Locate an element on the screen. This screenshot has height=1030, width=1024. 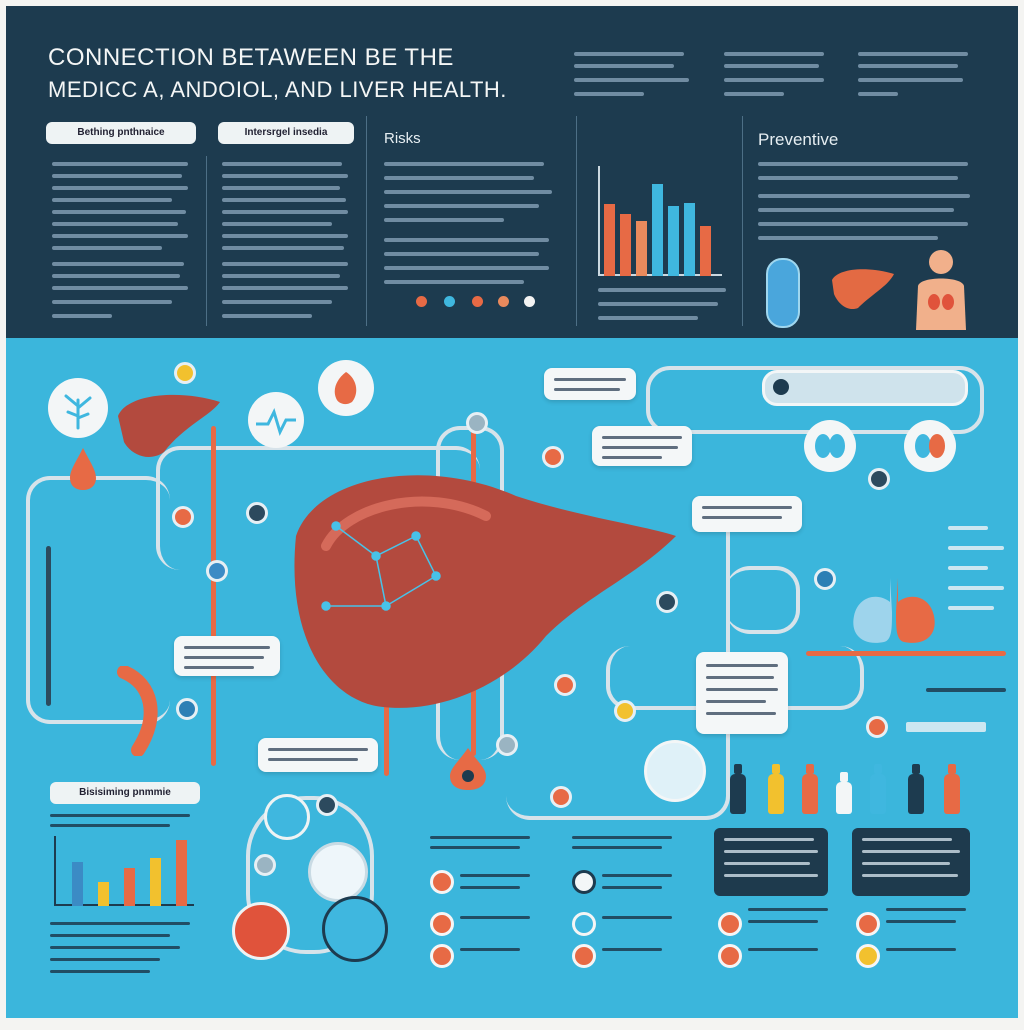
title-line-2: medicc a, andoiol, and liver health. is located at coordinates (277, 89).